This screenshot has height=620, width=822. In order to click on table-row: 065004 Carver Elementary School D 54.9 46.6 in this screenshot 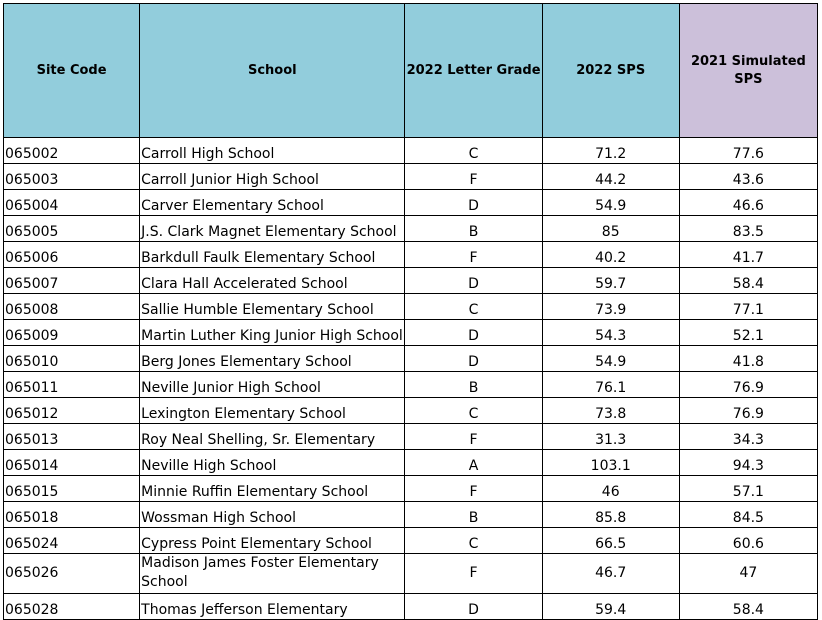, I will do `click(410, 202)`.